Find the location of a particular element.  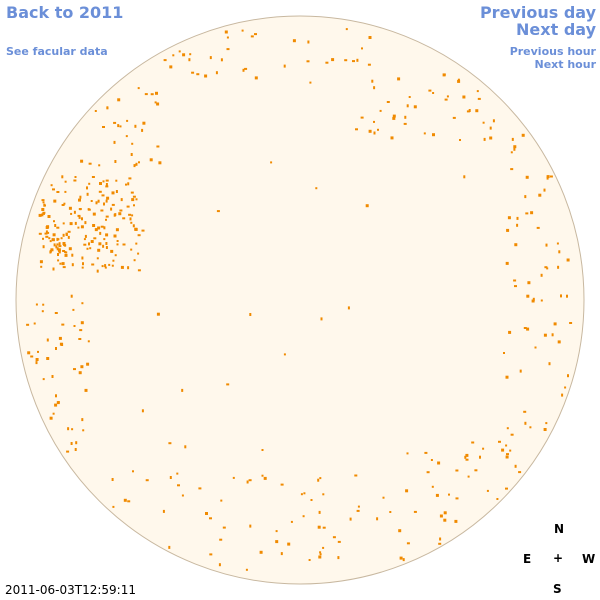

previous-day-link: Previous day is located at coordinates (537, 12).